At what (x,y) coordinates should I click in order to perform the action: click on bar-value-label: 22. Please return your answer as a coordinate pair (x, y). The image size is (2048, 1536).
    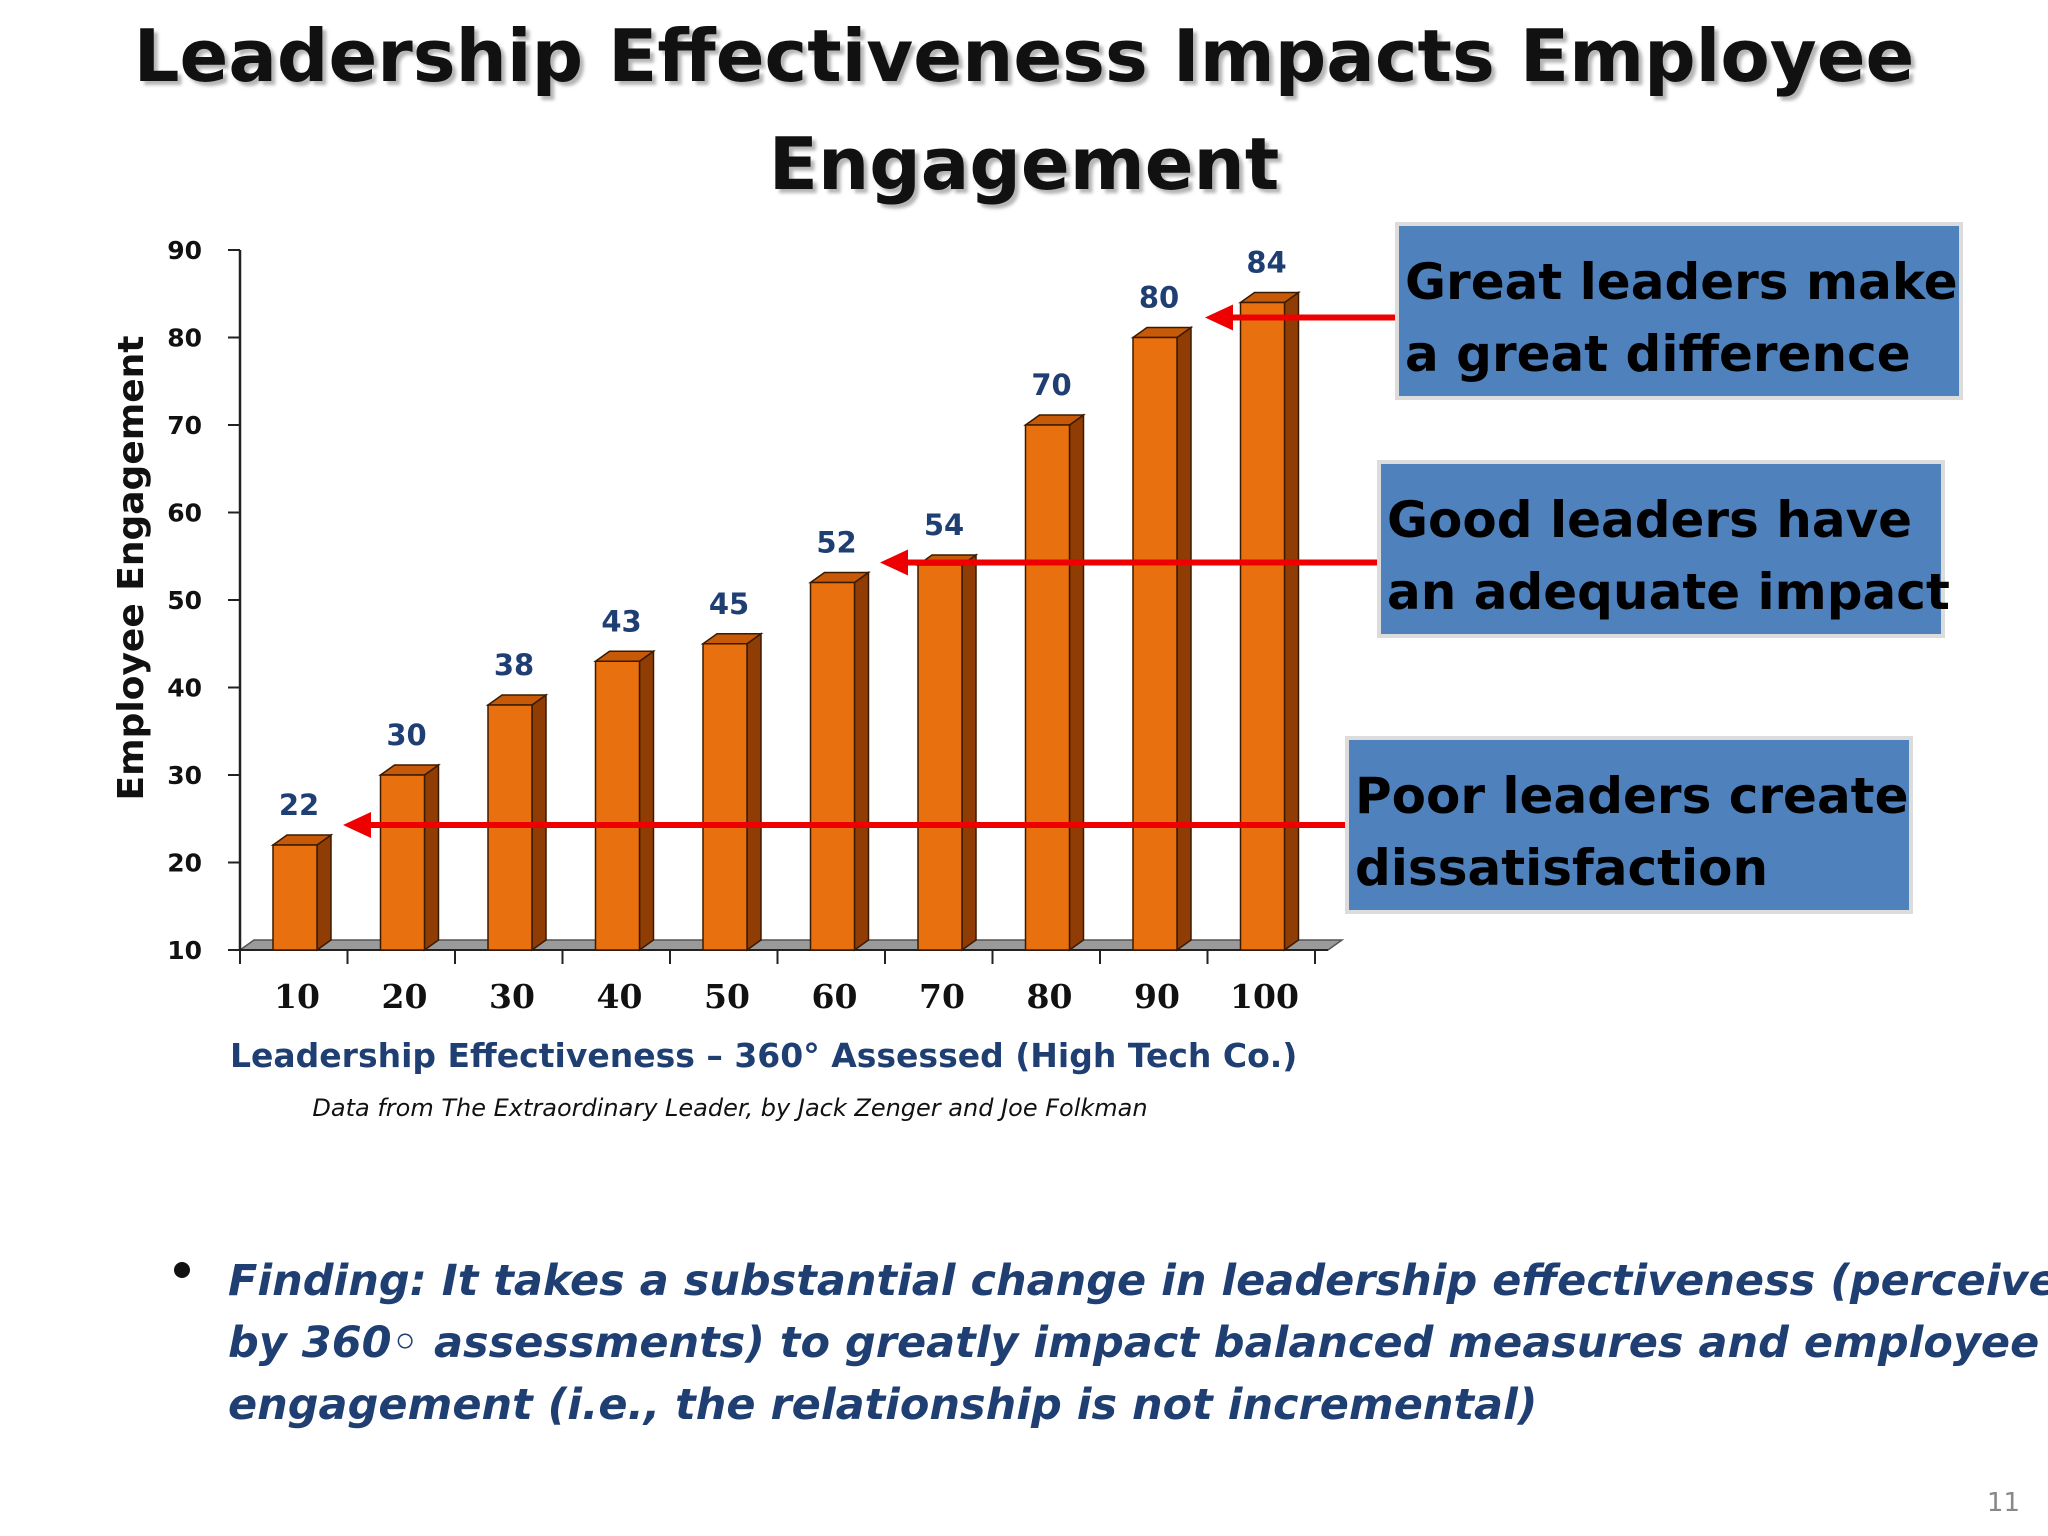
    Looking at the image, I should click on (299, 805).